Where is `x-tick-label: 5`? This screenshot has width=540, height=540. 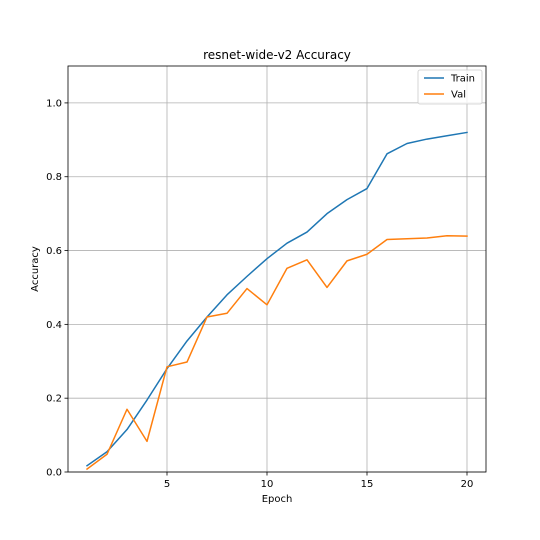
x-tick-label: 5 is located at coordinates (167, 484).